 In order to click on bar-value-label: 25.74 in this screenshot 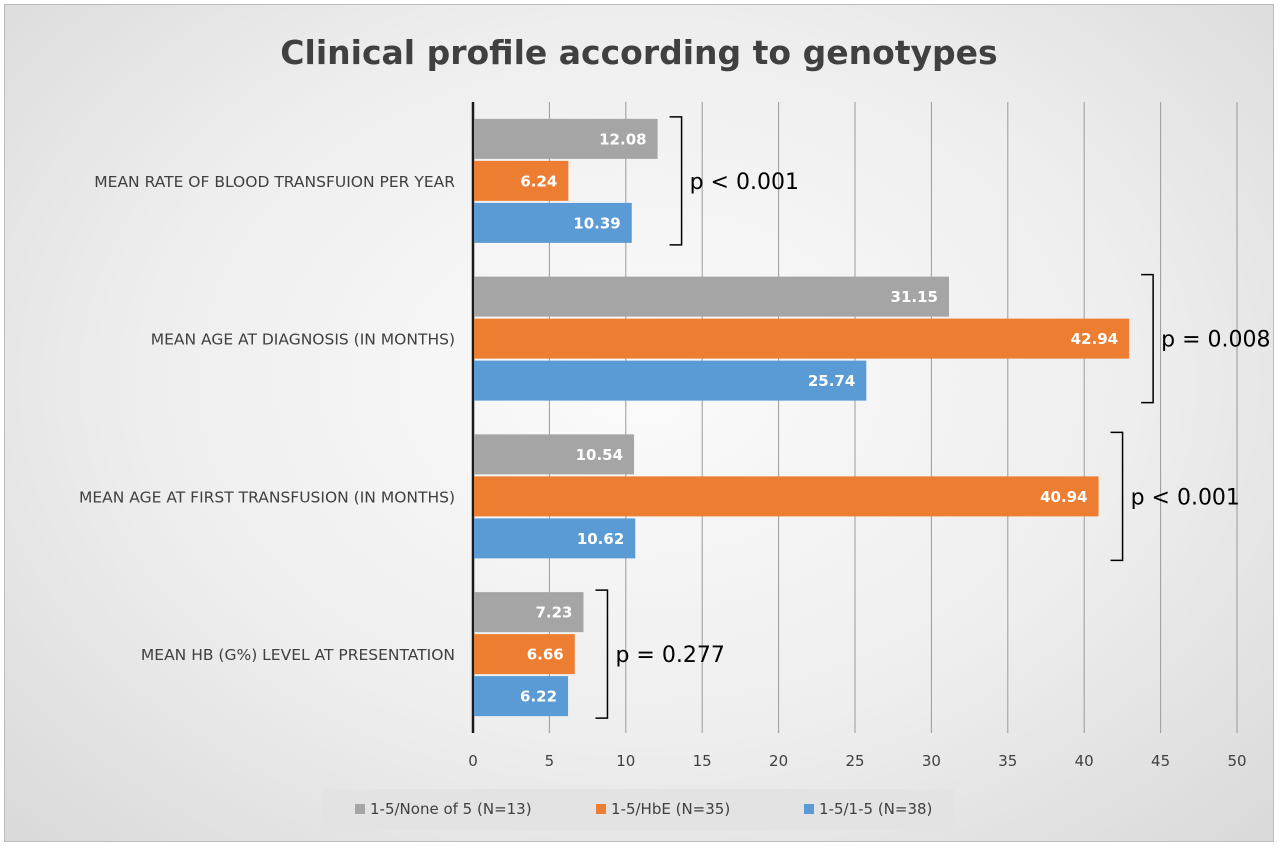, I will do `click(831, 381)`.